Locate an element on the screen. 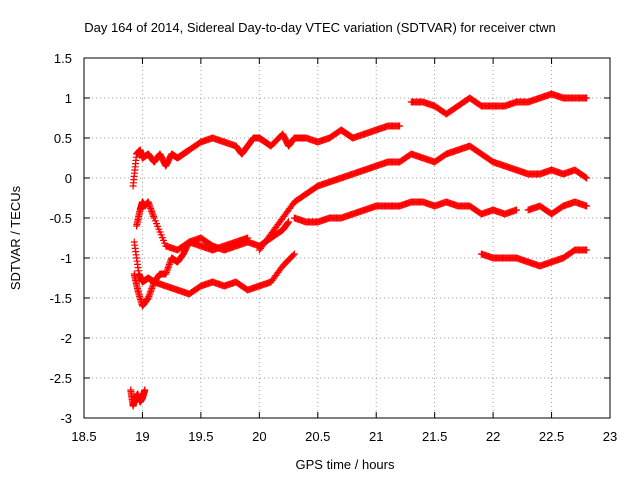 The width and height of the screenshot is (640, 480). y-tick-label: -0.5 is located at coordinates (61, 218).